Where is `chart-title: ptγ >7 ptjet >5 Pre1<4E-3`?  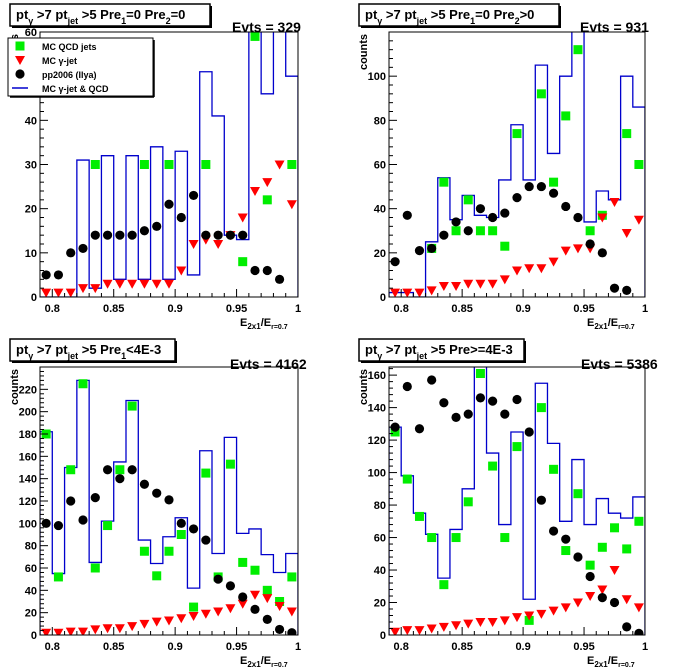
chart-title: ptγ >7 ptjet >5 Pre1<4E-3 is located at coordinates (88, 351).